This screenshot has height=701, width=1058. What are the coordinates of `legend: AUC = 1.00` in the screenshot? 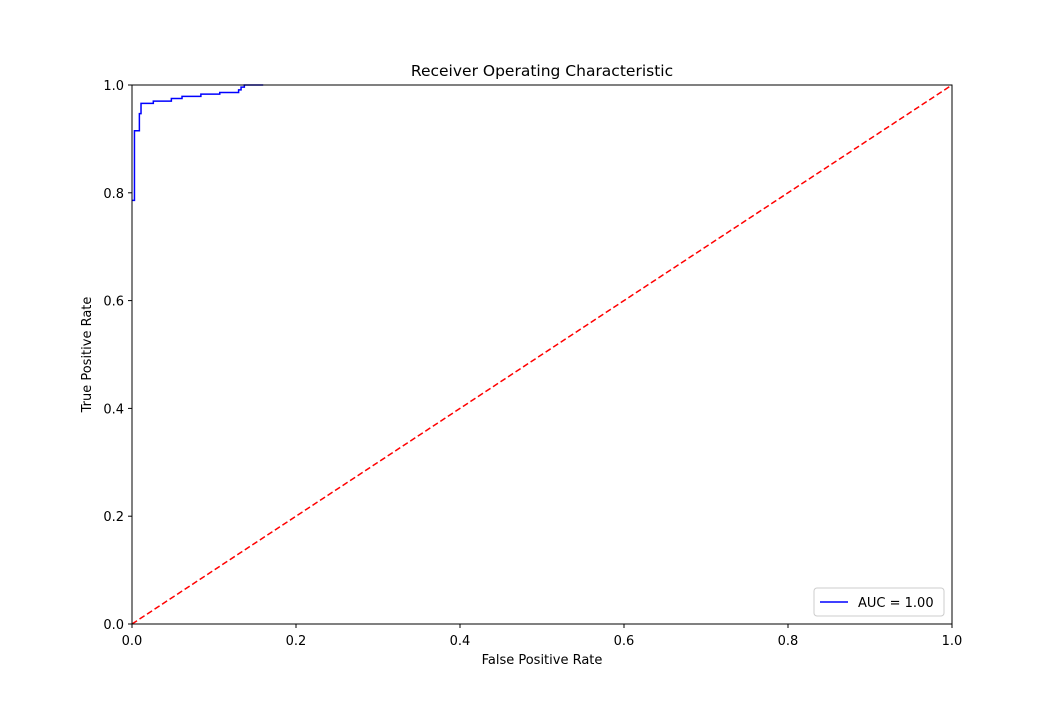 It's located at (879, 602).